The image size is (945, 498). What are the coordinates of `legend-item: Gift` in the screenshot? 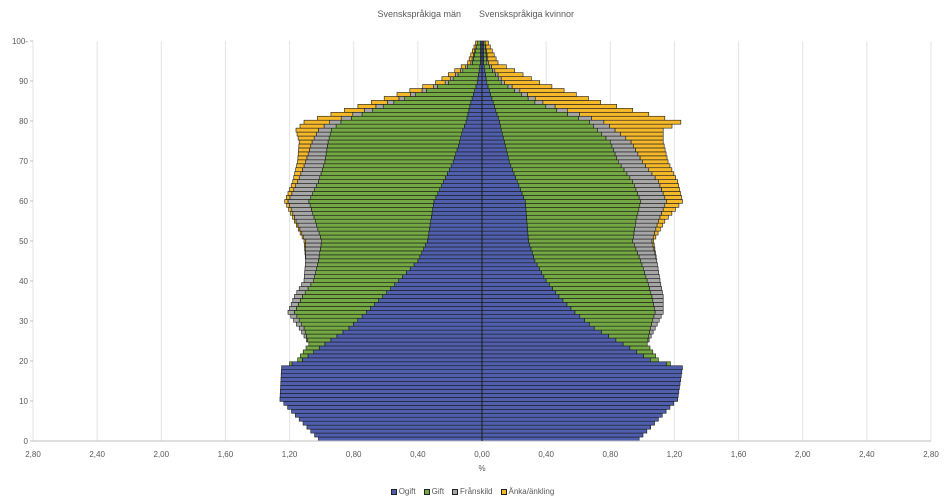 It's located at (433, 491).